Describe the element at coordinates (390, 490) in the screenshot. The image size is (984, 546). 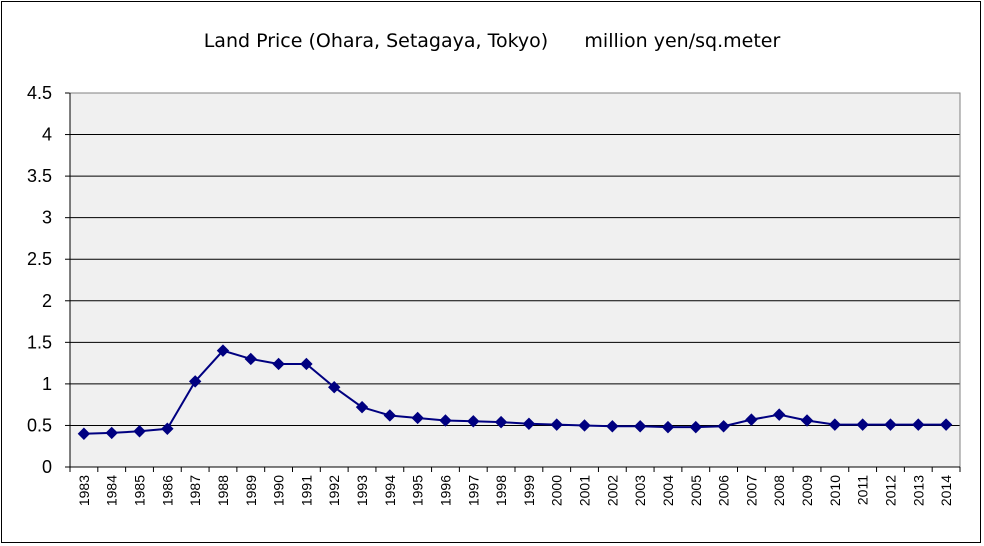
I see `x-tick-label: 1994` at that location.